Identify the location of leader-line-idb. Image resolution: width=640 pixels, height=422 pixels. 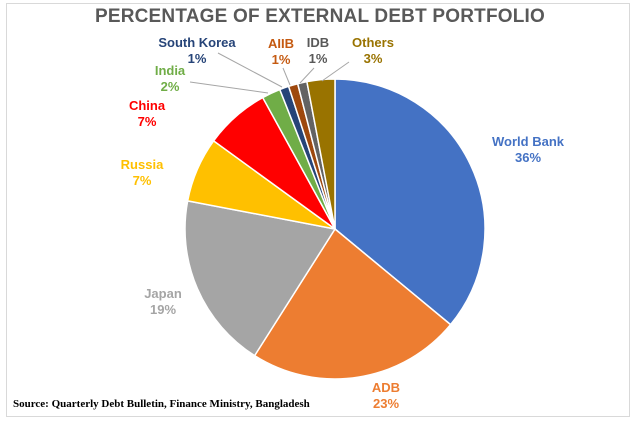
(307, 75).